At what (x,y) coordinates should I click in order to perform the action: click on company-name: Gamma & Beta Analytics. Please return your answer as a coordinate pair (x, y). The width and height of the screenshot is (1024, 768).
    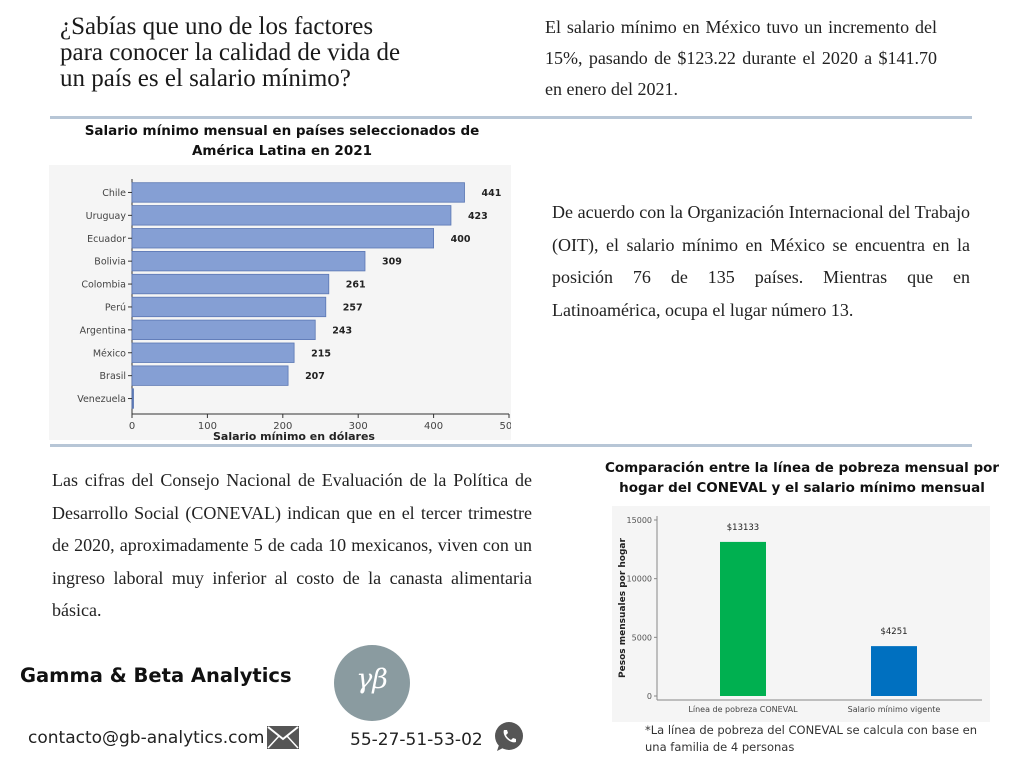
    Looking at the image, I should click on (156, 675).